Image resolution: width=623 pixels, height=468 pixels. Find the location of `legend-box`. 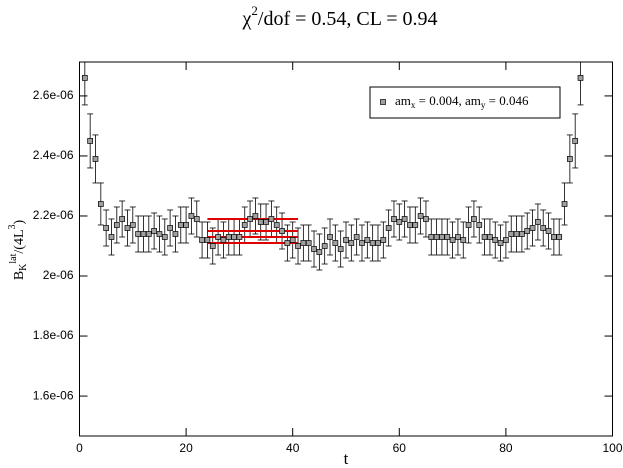

legend-box is located at coordinates (465, 102).